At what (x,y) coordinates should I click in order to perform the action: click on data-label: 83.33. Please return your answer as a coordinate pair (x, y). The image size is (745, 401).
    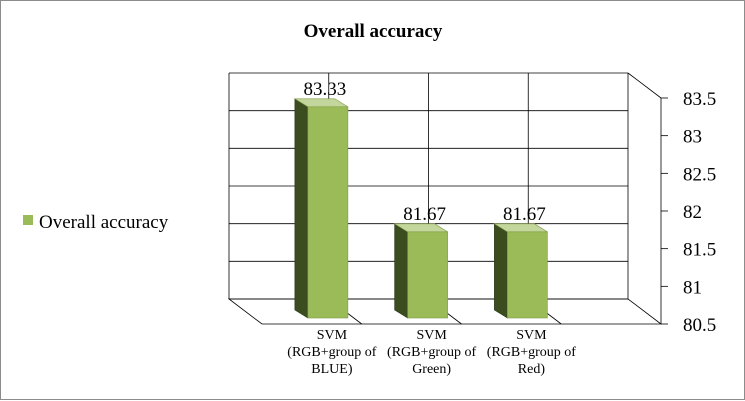
    Looking at the image, I should click on (325, 89).